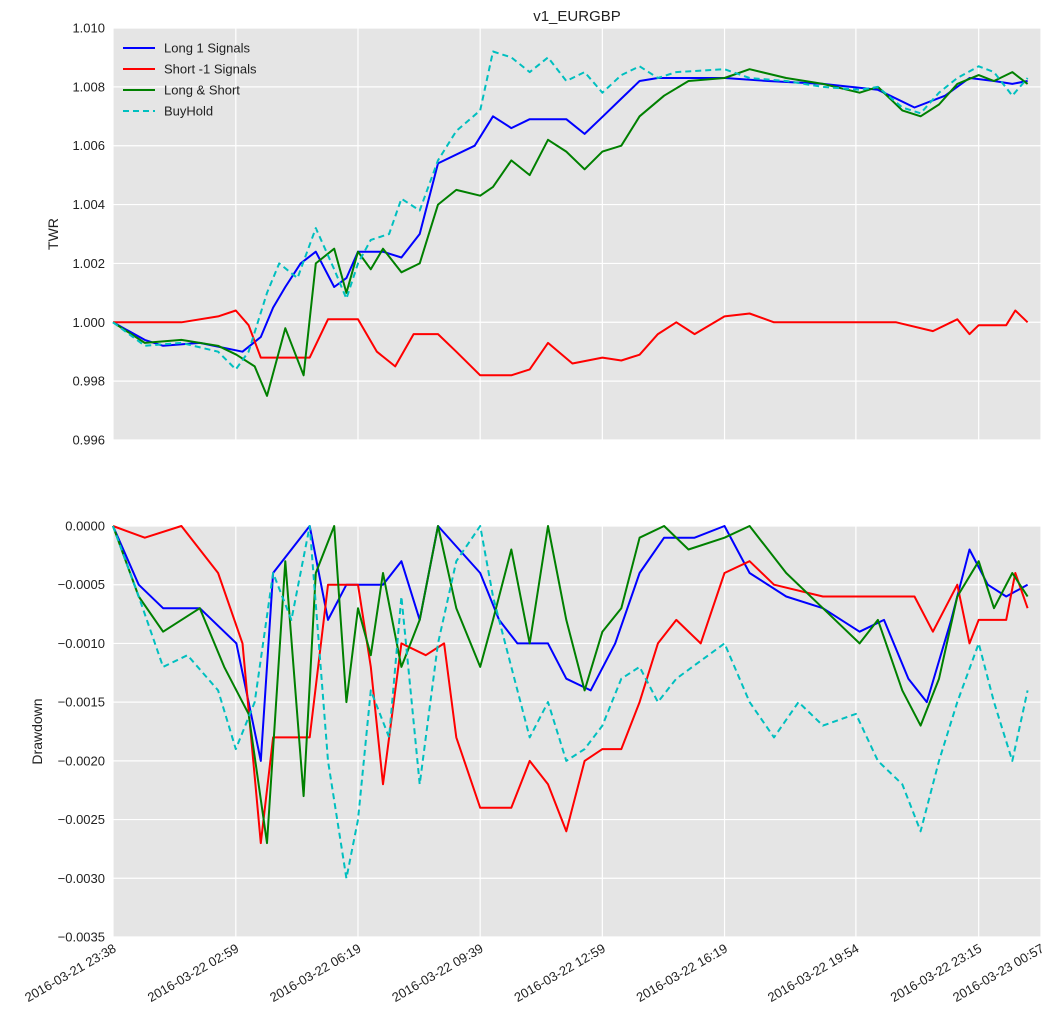  What do you see at coordinates (210, 69) in the screenshot?
I see `legend-label: Short -1 Signals` at bounding box center [210, 69].